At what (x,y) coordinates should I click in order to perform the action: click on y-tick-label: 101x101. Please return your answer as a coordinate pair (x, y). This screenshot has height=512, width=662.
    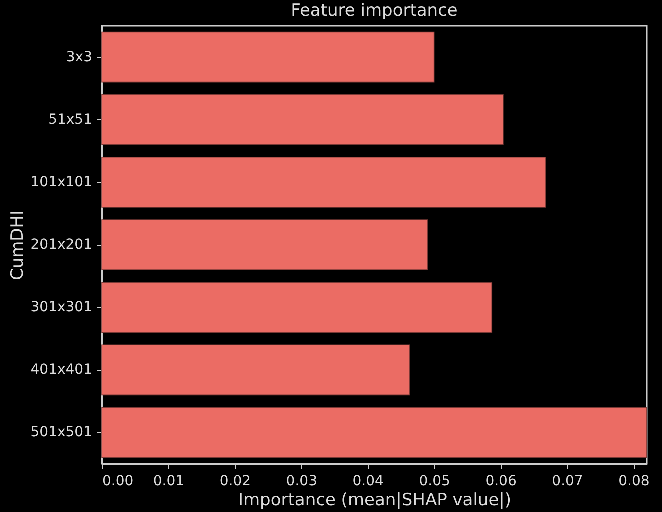
    Looking at the image, I should click on (61, 182).